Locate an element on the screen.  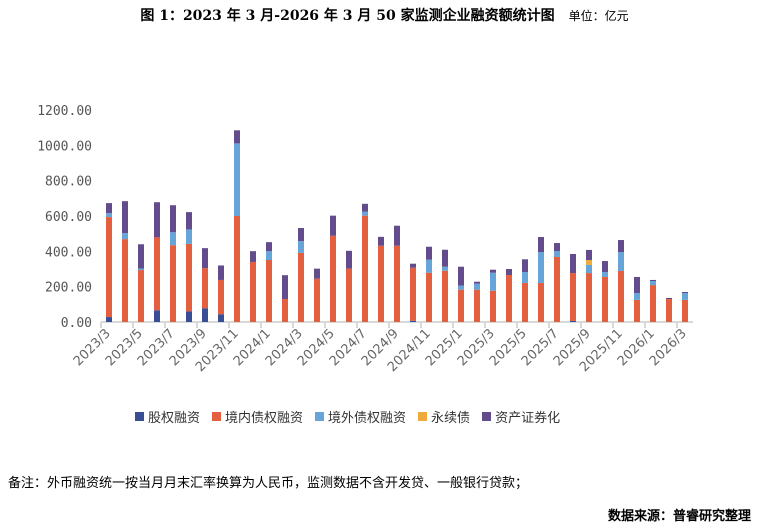
bar-2025-2-s2 is located at coordinates (477, 286).